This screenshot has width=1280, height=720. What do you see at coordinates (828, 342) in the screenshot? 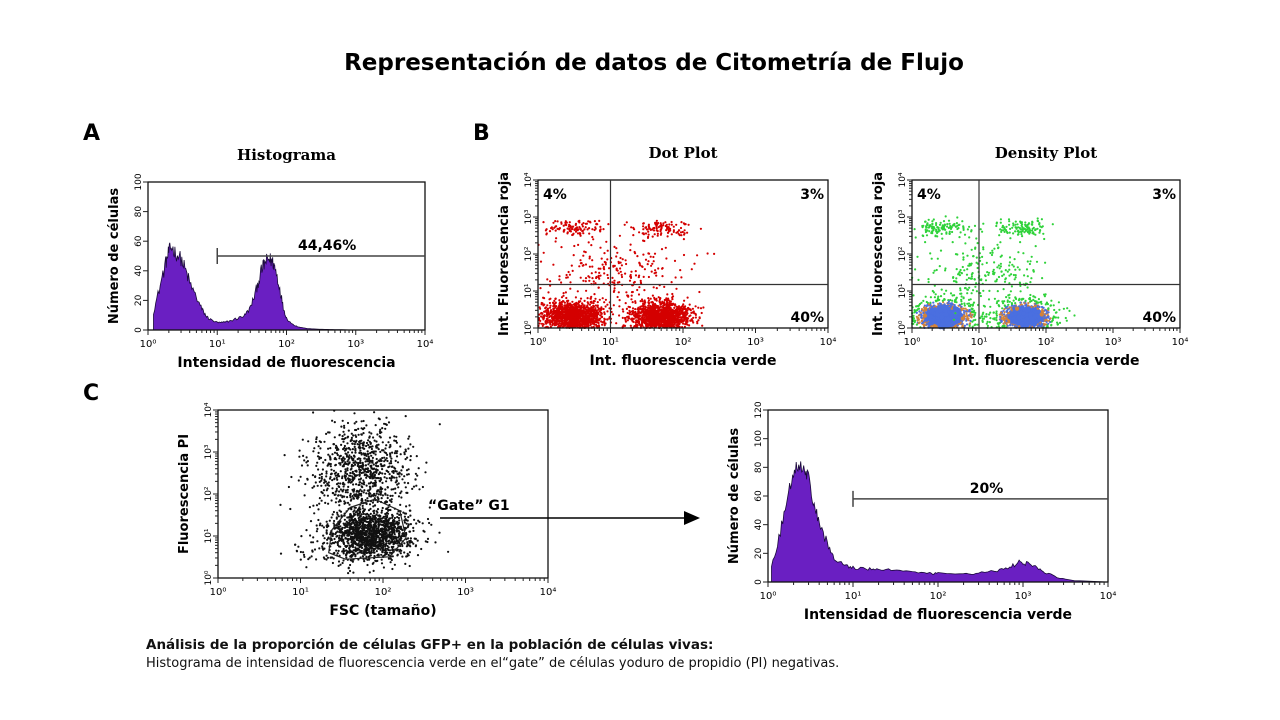
I see `x-tick-label: 10⁴` at bounding box center [828, 342].